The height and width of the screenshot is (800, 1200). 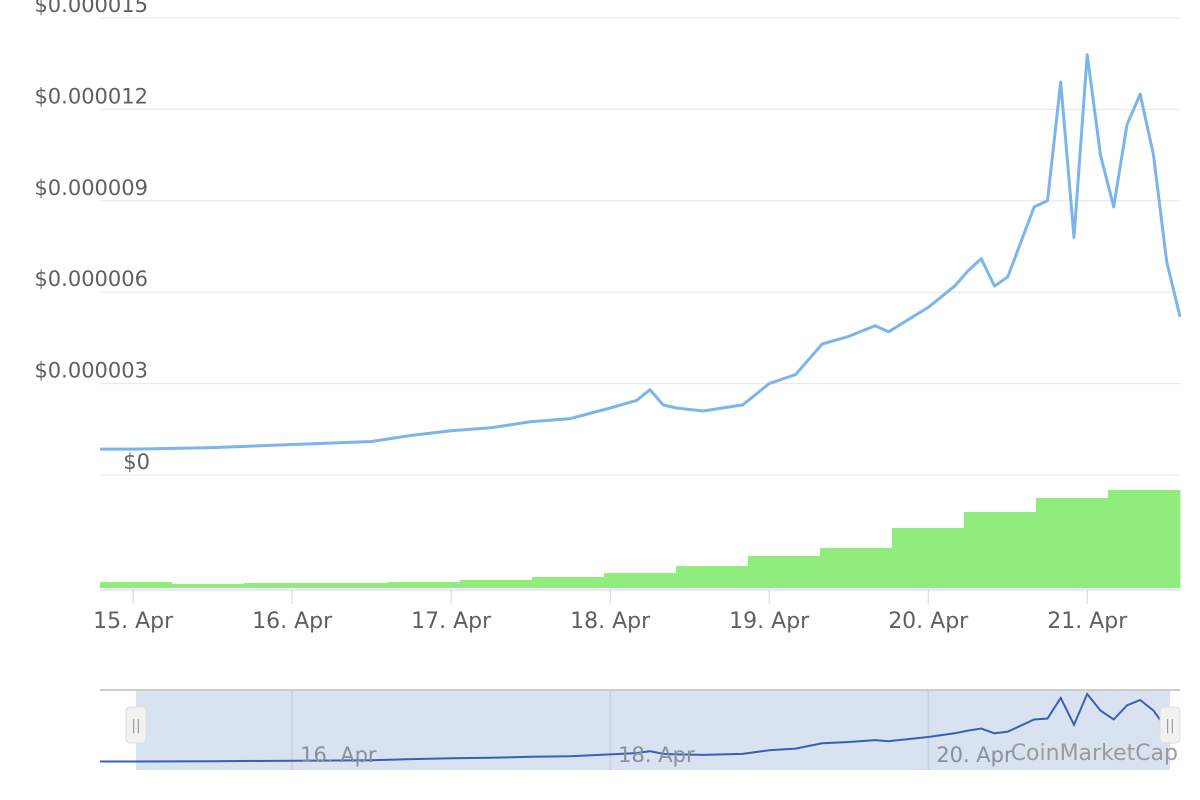 What do you see at coordinates (928, 621) in the screenshot?
I see `x-tick-label: 20. Apr` at bounding box center [928, 621].